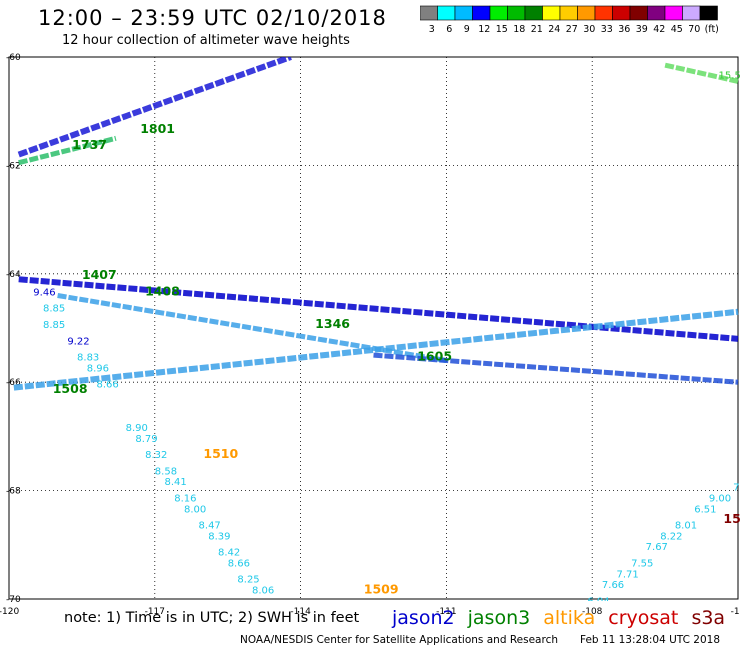 The height and width of the screenshot is (650, 740). I want to click on wave-height-label: 8.41, so click(176, 482).